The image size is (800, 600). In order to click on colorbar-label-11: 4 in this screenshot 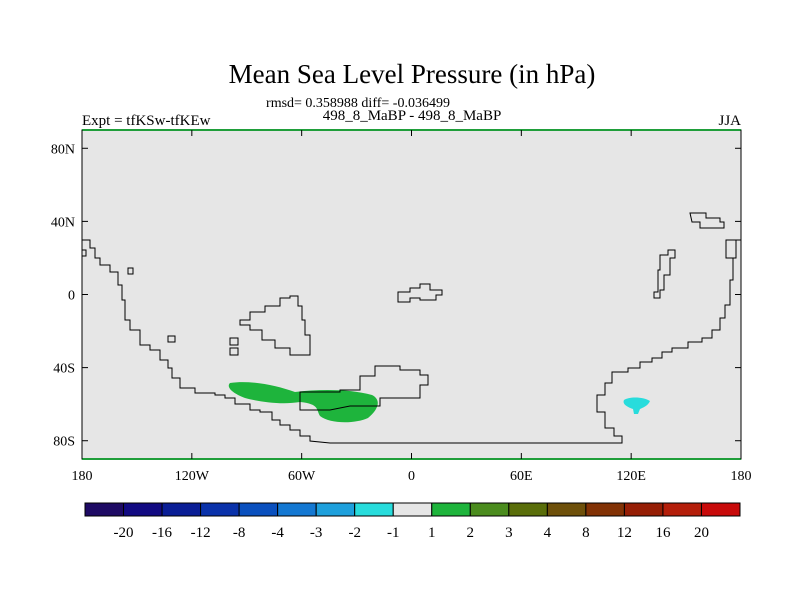, I will do `click(548, 533)`.